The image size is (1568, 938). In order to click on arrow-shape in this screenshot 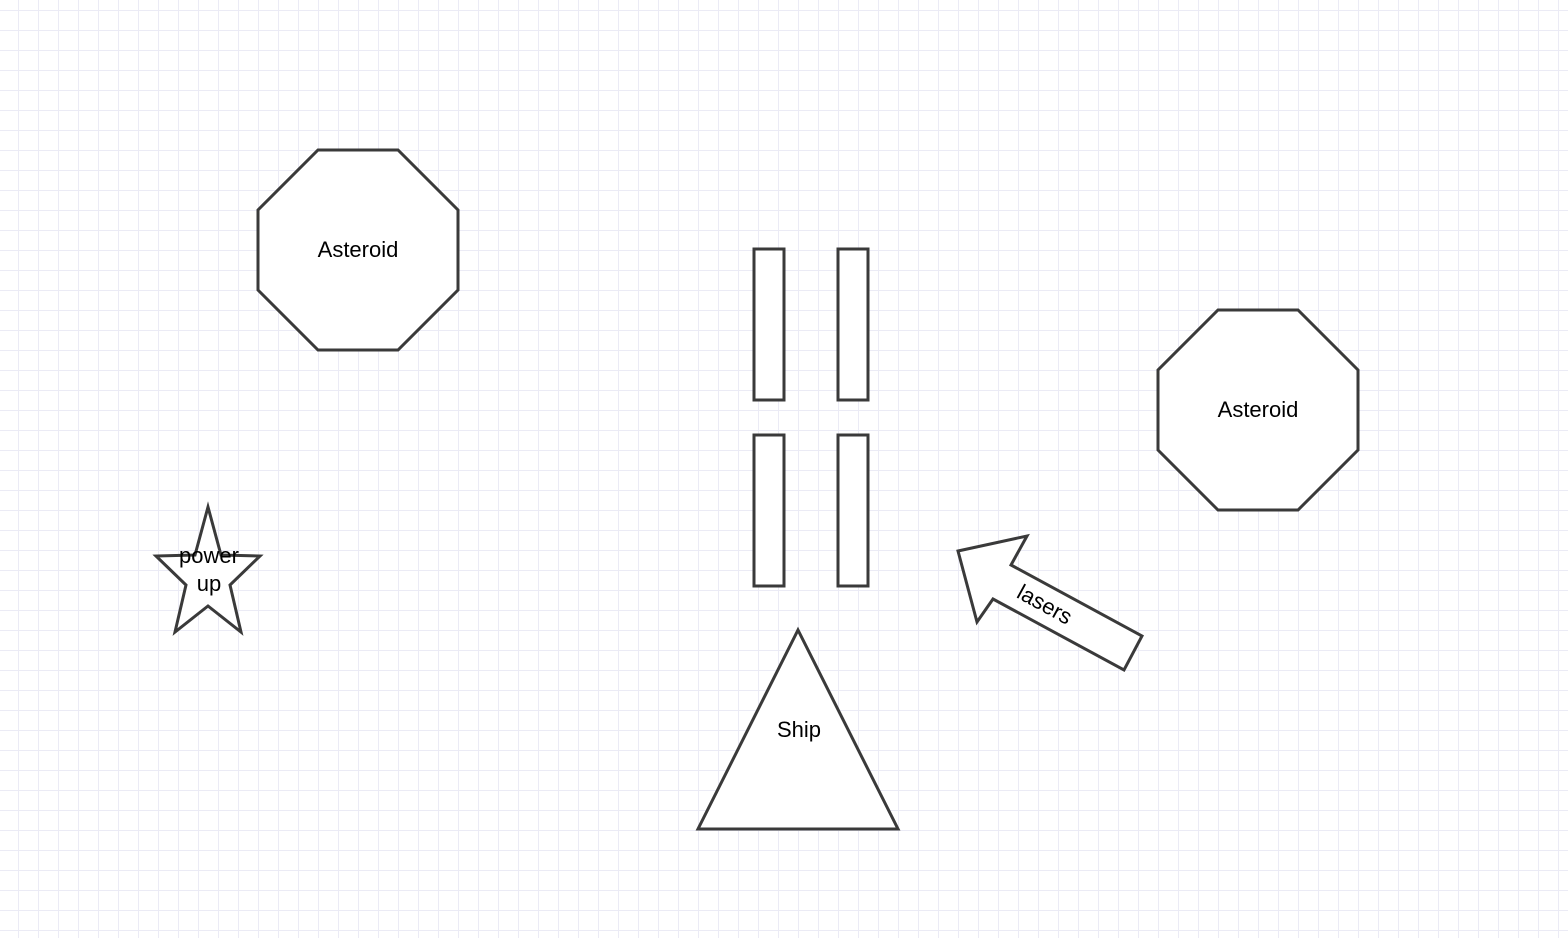, I will do `click(1050, 603)`.